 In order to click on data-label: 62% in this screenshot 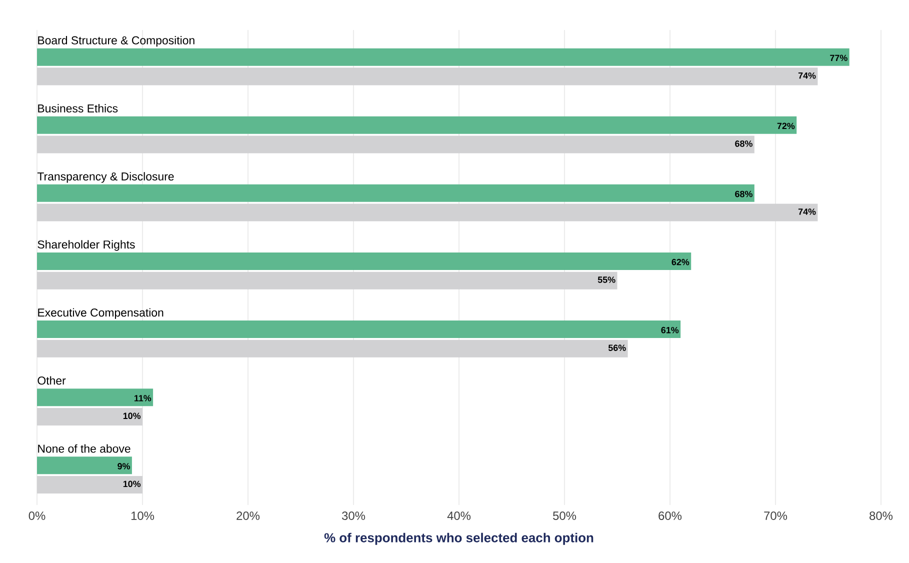, I will do `click(681, 262)`.